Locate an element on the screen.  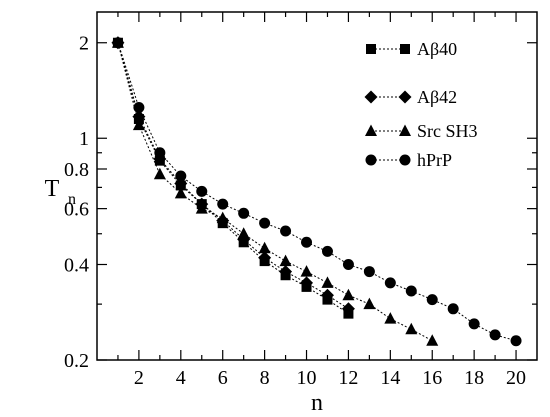
y-tick-label: 1 is located at coordinates (84, 139).